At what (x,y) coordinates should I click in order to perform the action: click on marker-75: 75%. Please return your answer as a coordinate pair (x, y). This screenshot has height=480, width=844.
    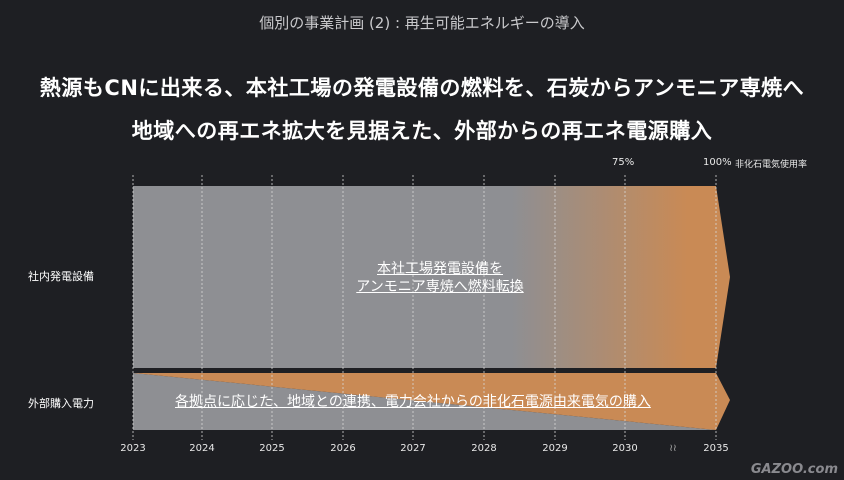
    Looking at the image, I should click on (623, 162).